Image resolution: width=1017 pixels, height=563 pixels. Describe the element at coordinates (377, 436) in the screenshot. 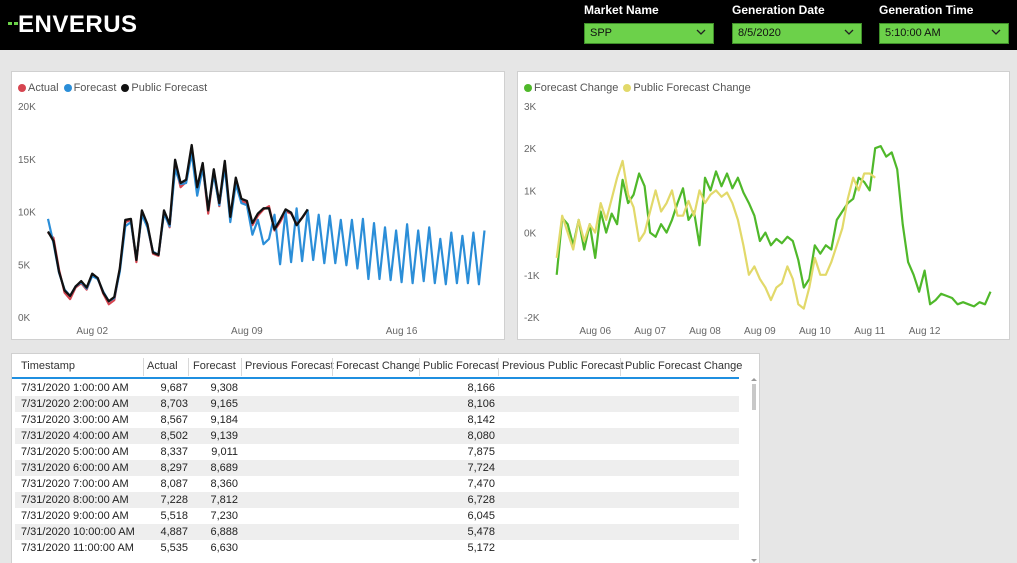

I see `table-row: 7/31/2020 4:00:00 AM 8,502 9,139 8,080` at that location.